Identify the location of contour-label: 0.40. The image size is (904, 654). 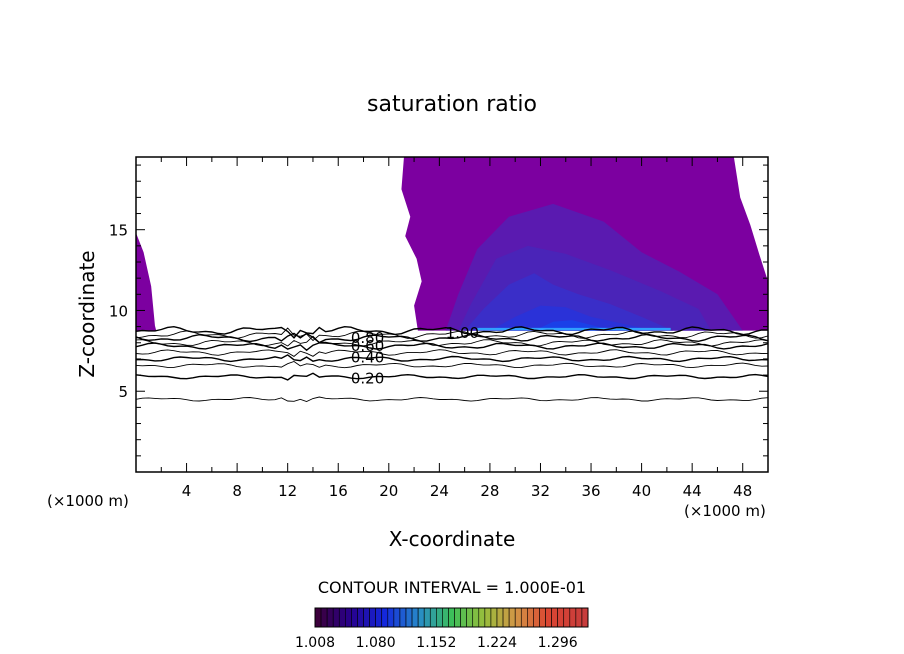
(367, 357).